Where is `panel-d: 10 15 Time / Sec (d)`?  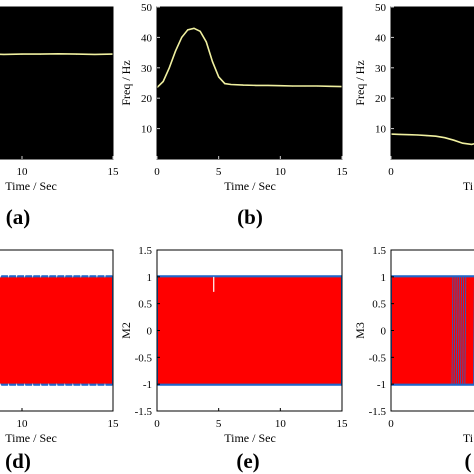 panel-d: 10 15 Time / Sec (d) is located at coordinates (60, 361).